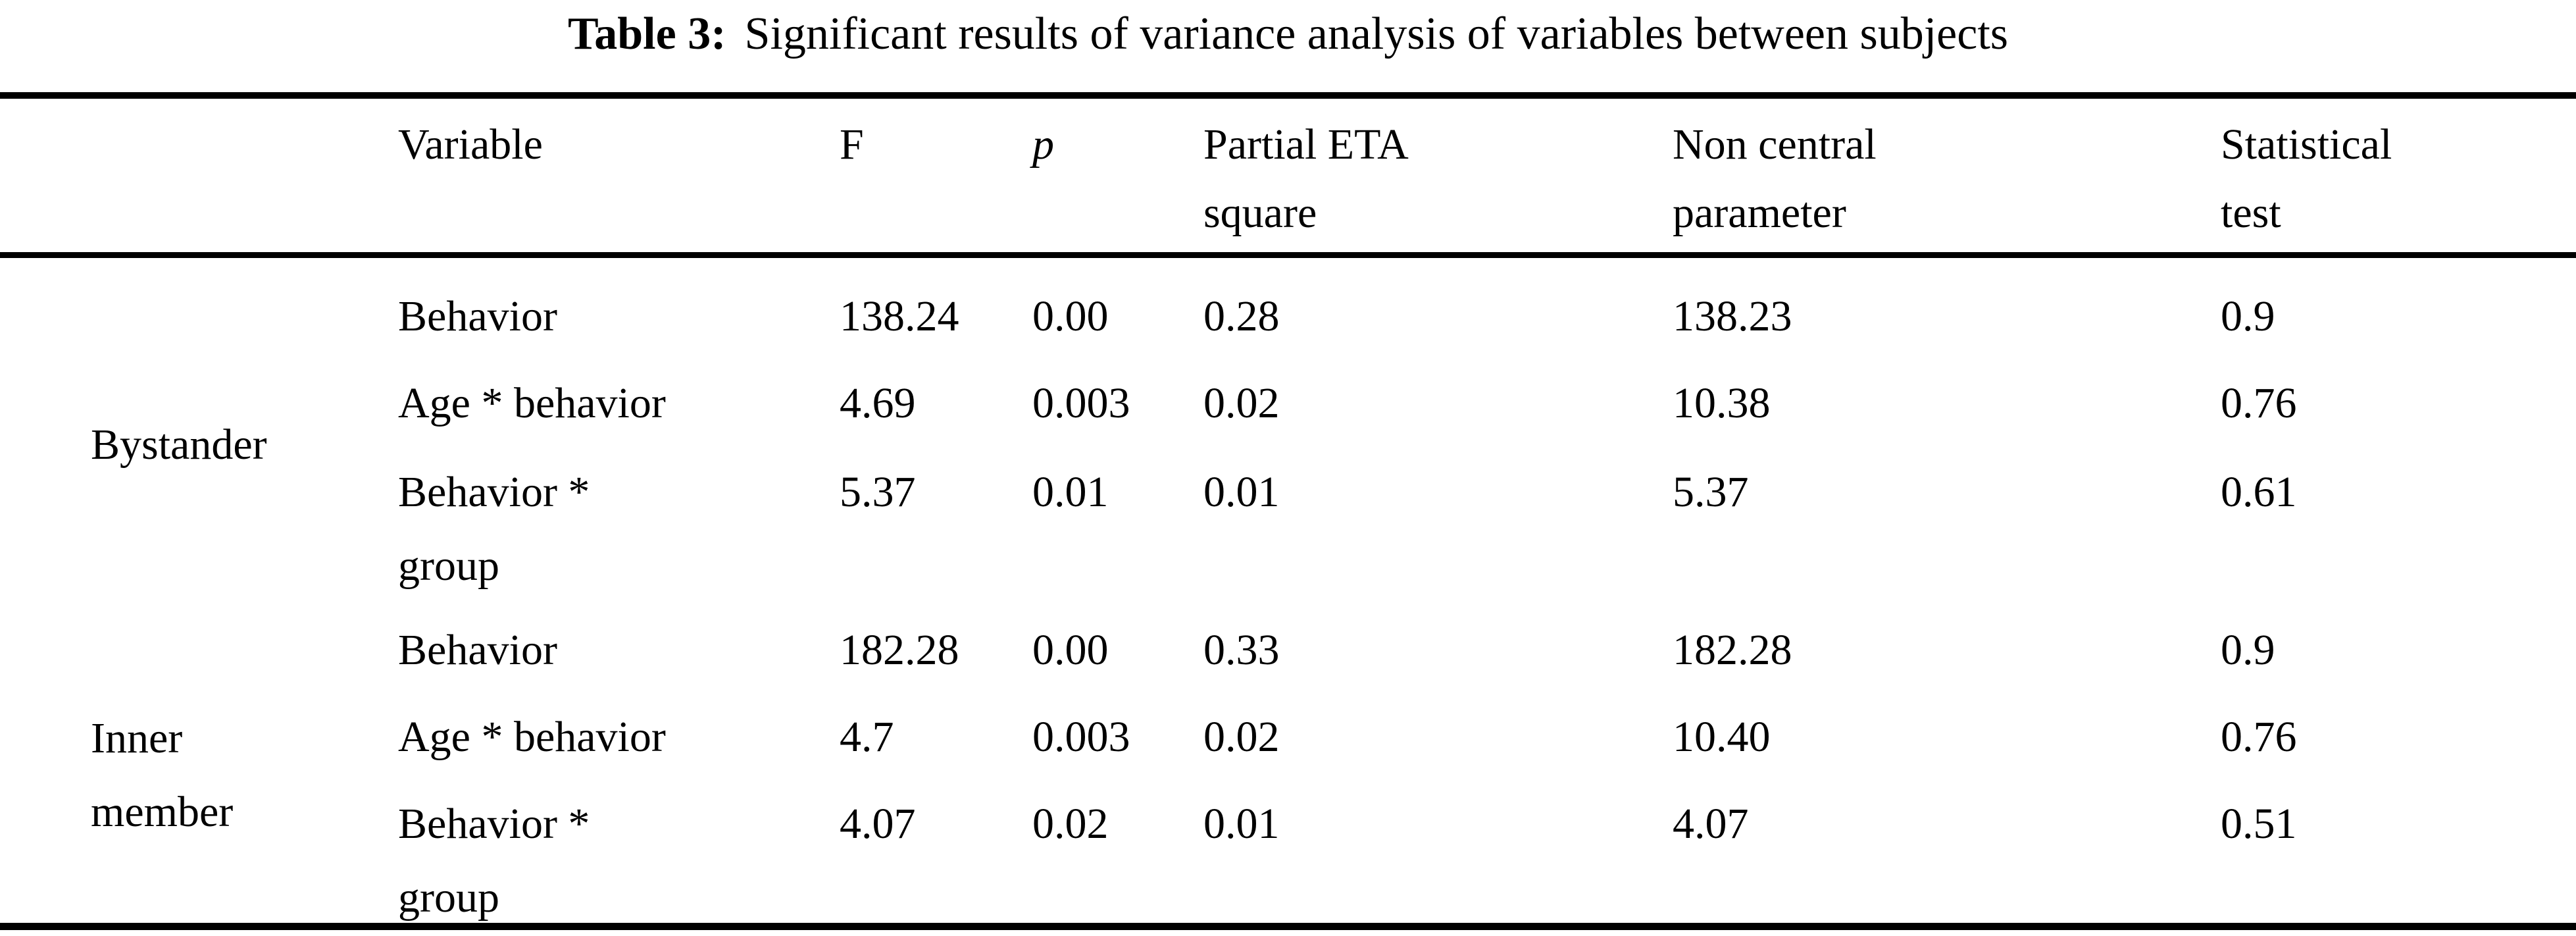 The width and height of the screenshot is (2576, 936). I want to click on table-cell-p: 0.02, so click(1070, 824).